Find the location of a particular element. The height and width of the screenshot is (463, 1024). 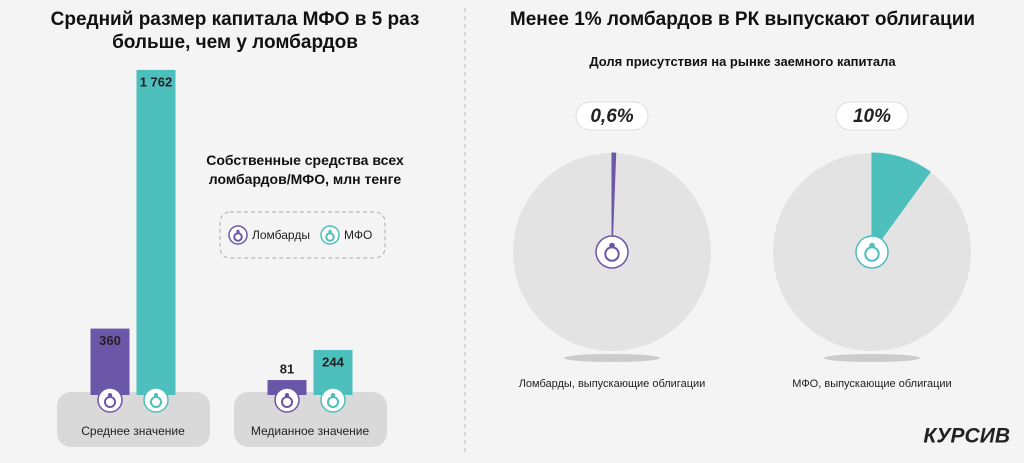

brand: КУРСИВ is located at coordinates (966, 436).